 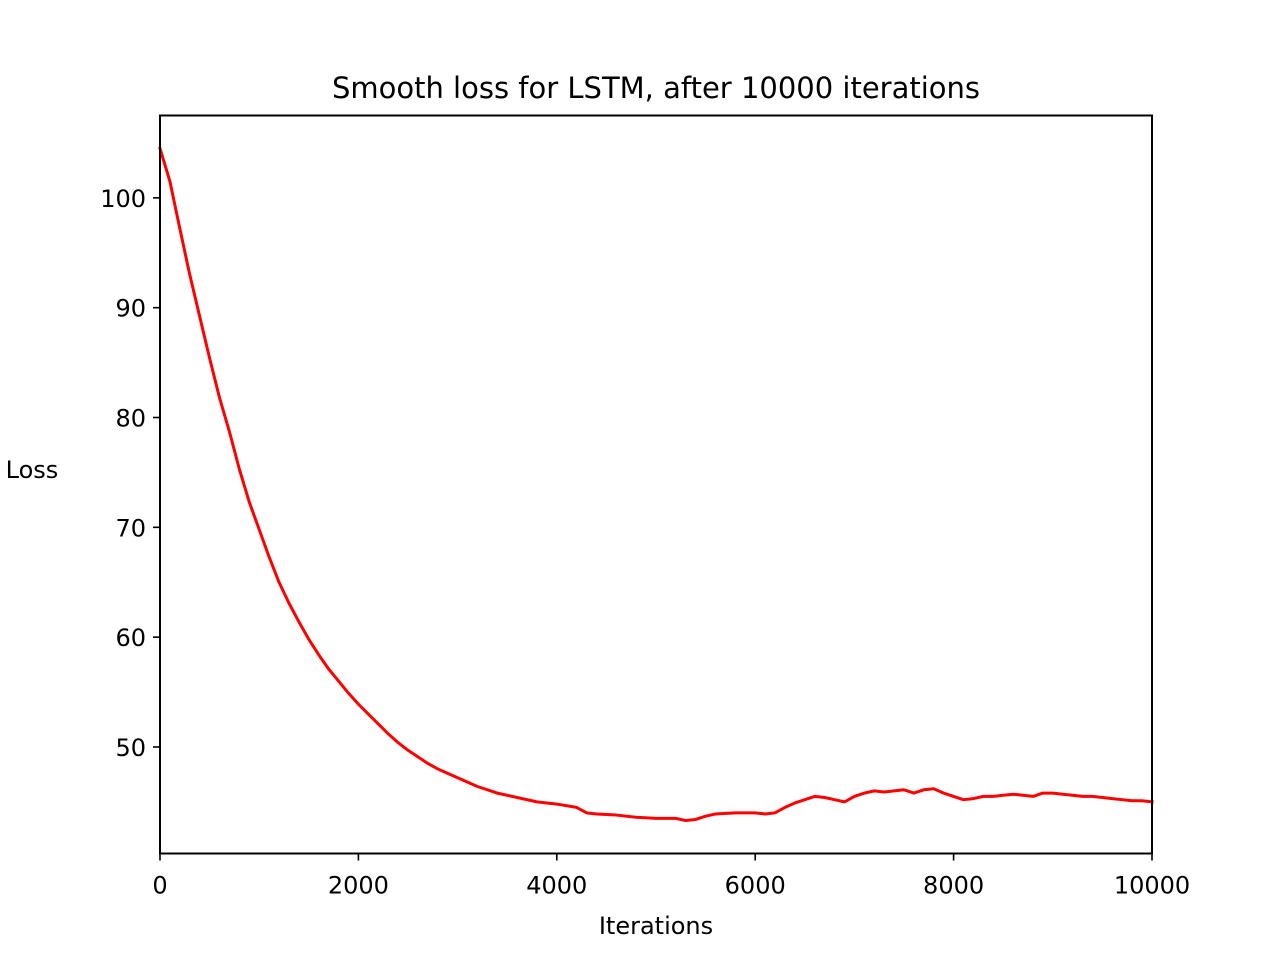 I want to click on y-tick-label: 70, so click(x=130, y=528).